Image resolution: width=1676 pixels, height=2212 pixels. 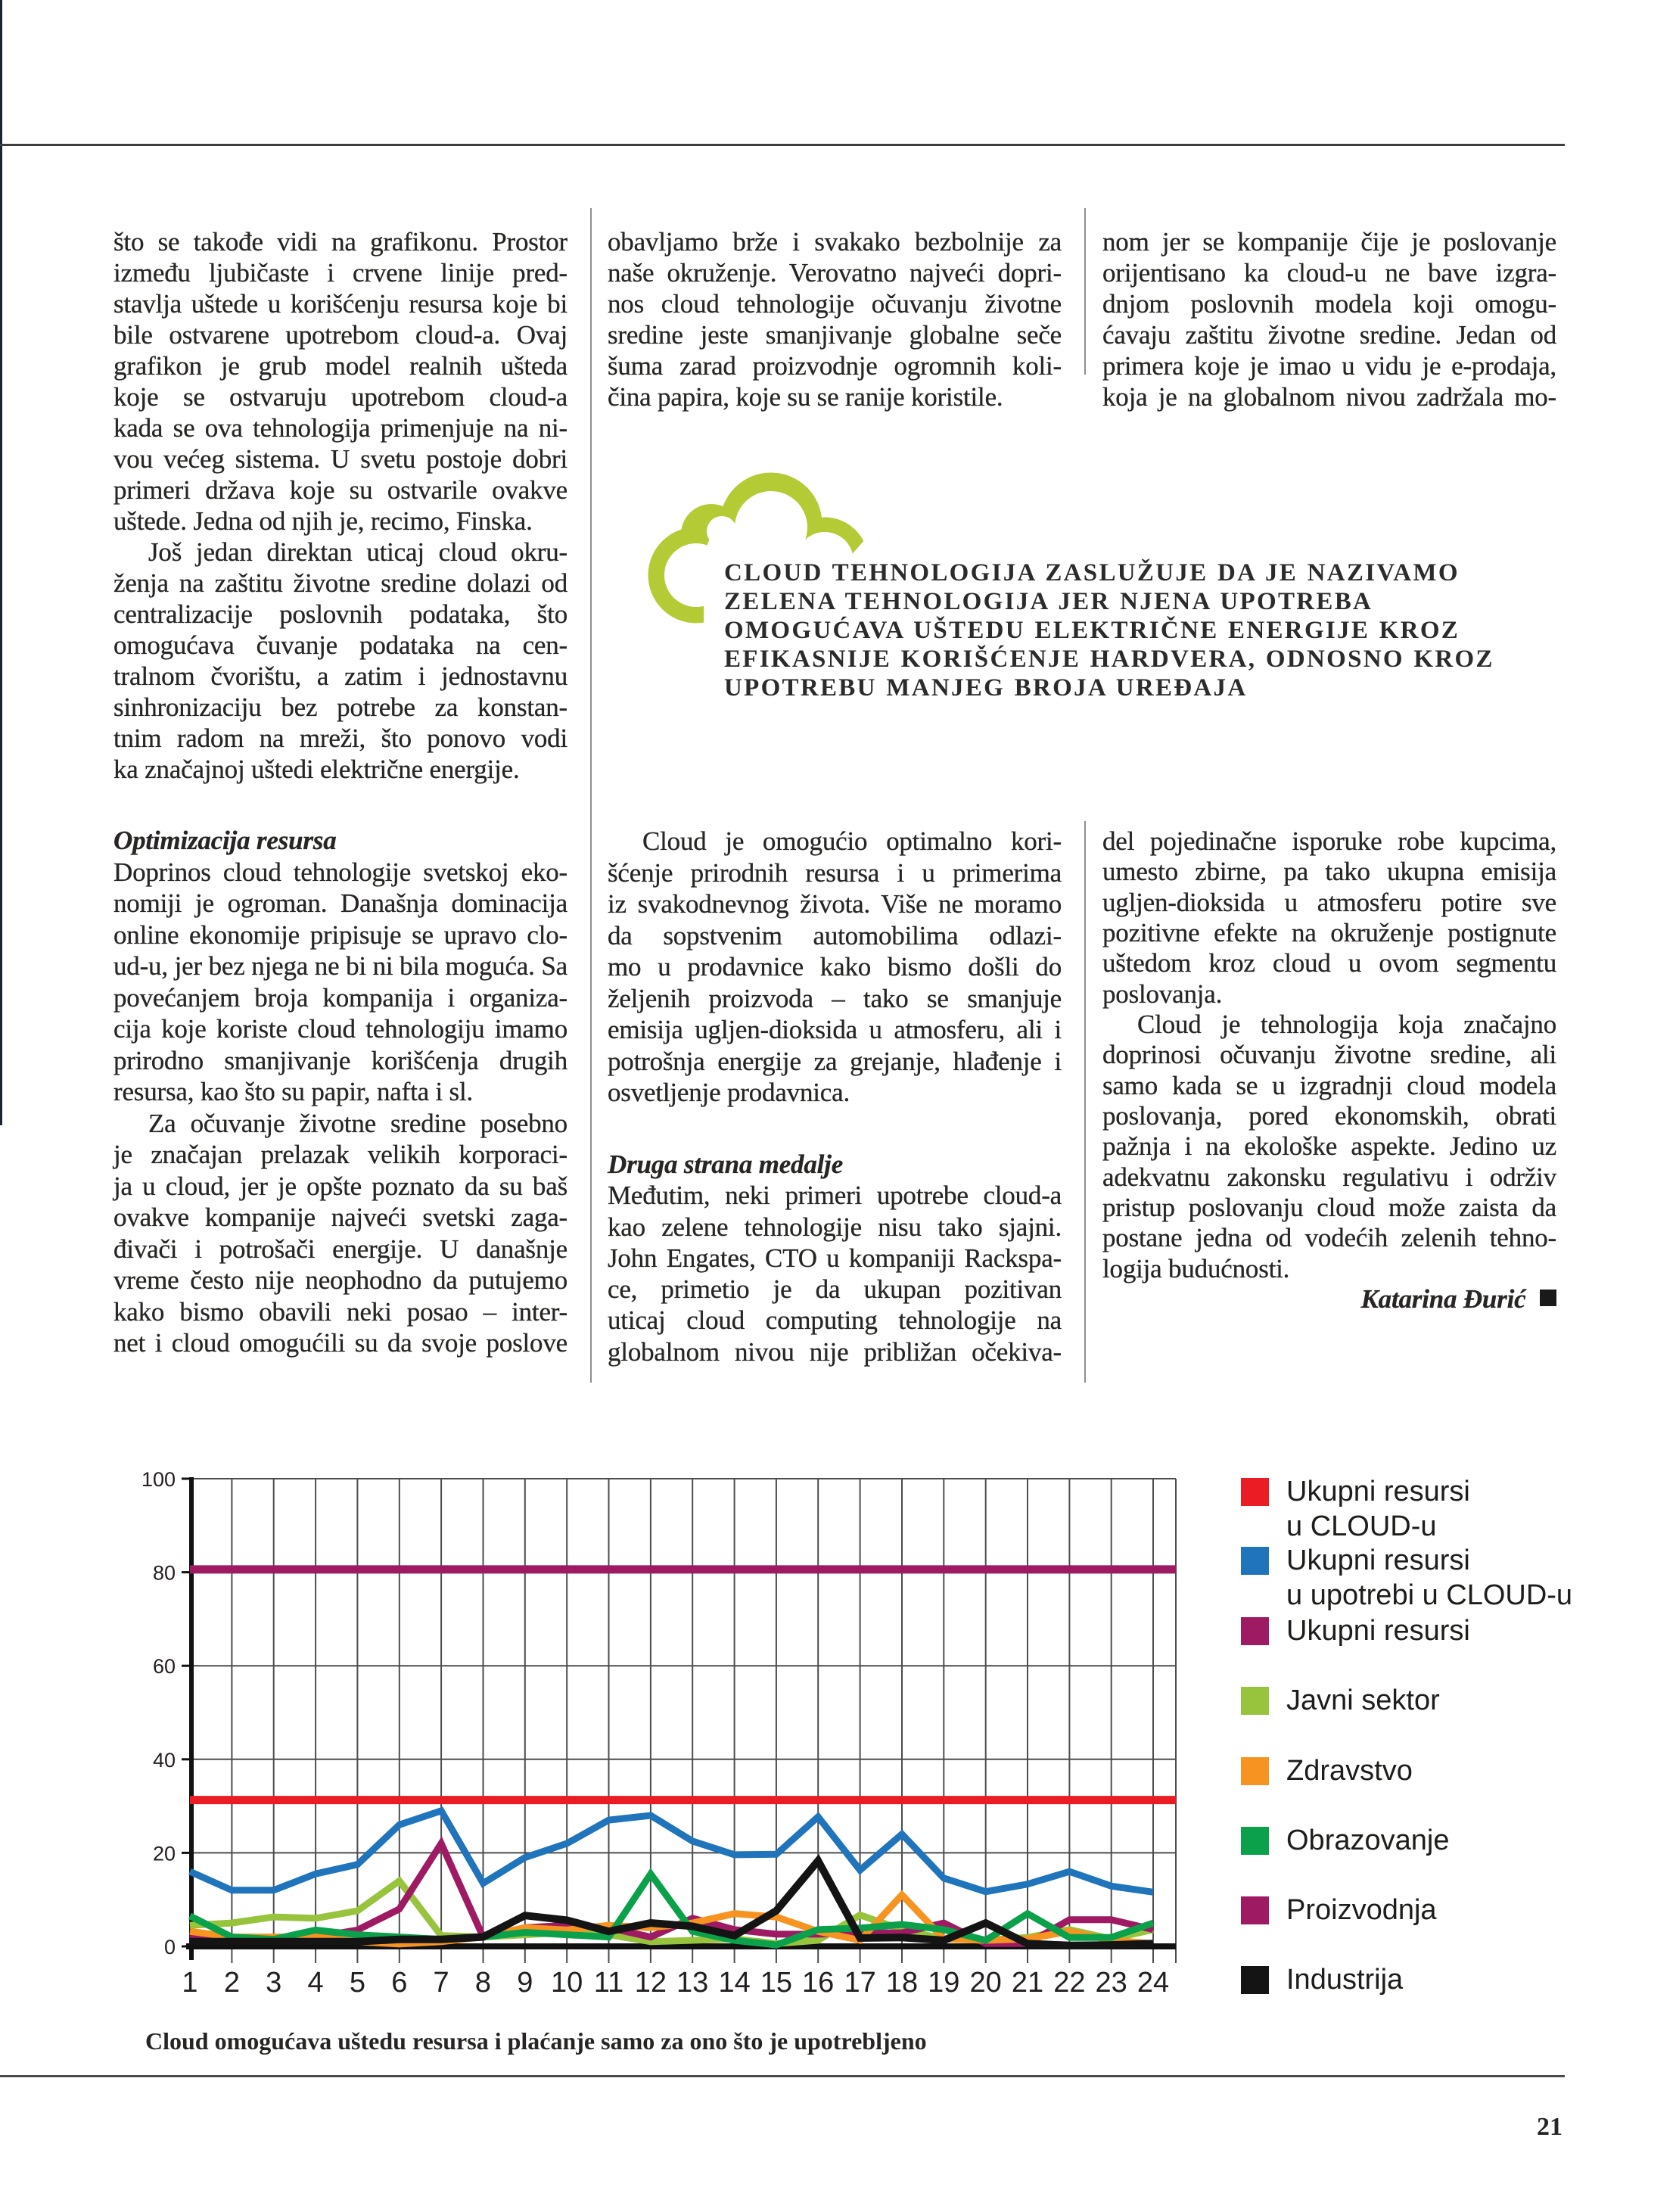 What do you see at coordinates (1361, 1910) in the screenshot?
I see `svg-text: Proizvodnja` at bounding box center [1361, 1910].